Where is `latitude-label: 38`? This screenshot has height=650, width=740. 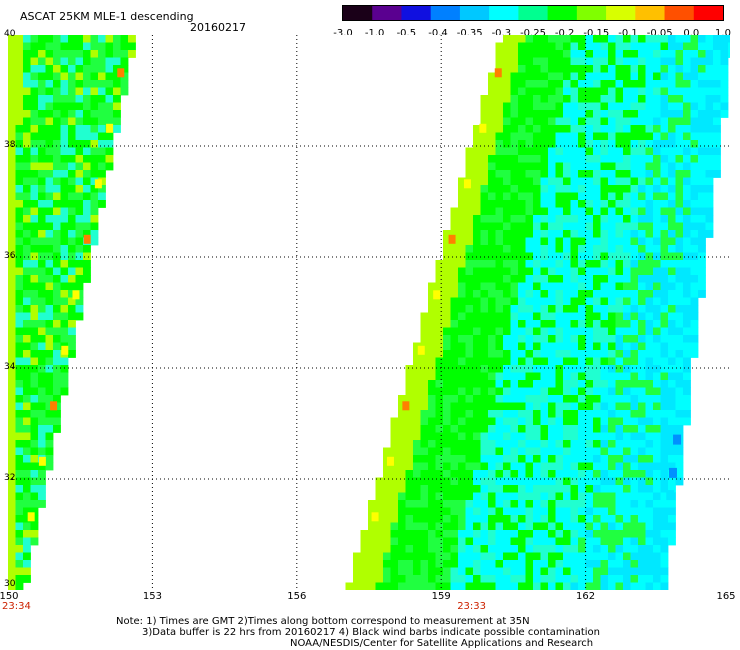
latitude-label: 38 is located at coordinates (10, 145).